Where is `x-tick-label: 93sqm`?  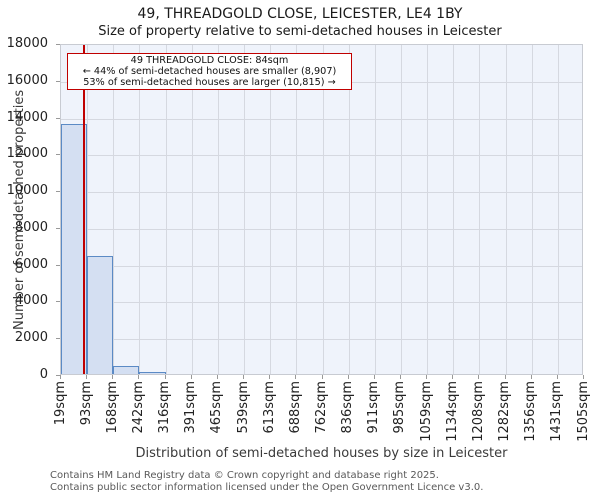
x-tick-label: 93sqm is located at coordinates (86, 403).